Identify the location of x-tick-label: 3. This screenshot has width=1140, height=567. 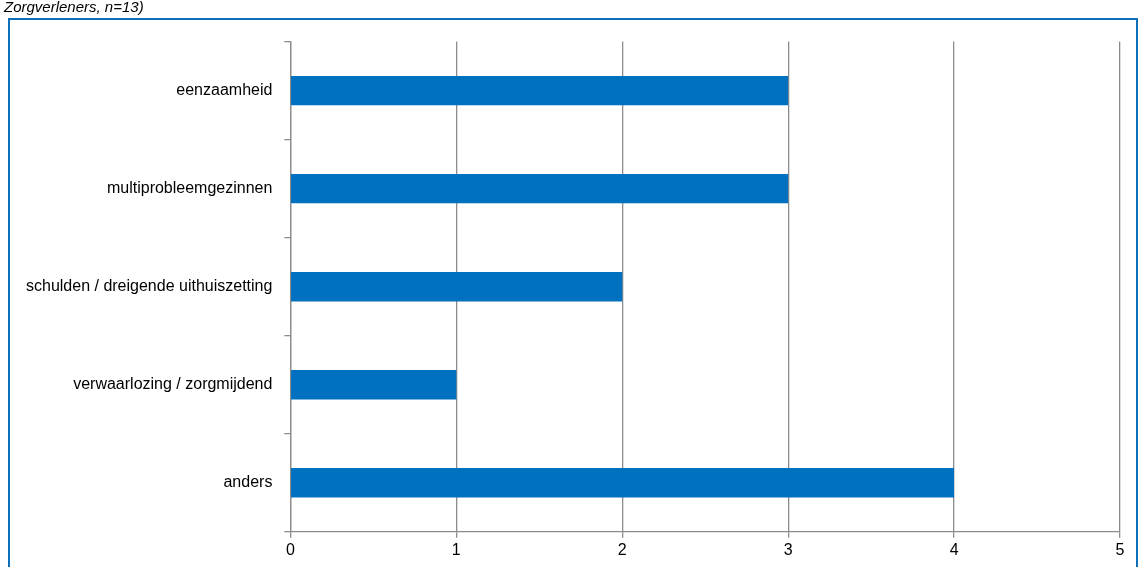
(788, 549).